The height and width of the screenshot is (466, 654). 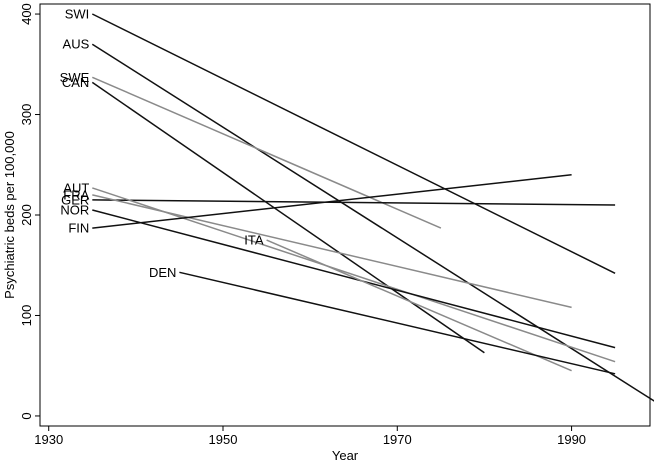 What do you see at coordinates (397, 439) in the screenshot?
I see `x-tick-label: 1970` at bounding box center [397, 439].